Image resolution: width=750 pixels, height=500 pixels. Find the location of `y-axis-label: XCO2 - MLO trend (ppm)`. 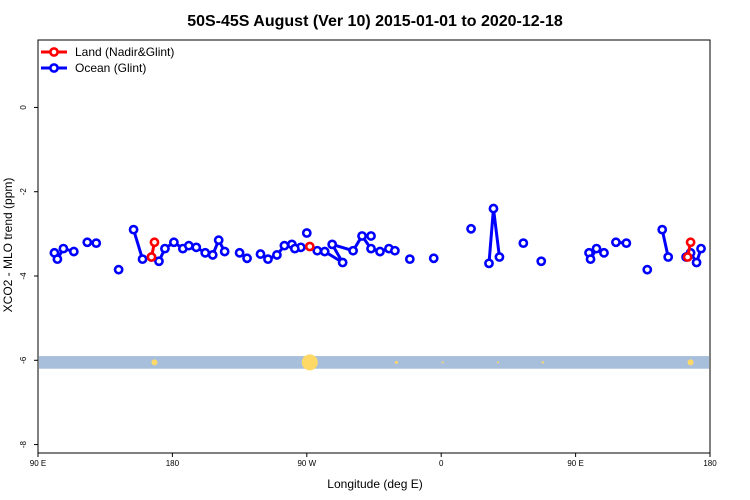

y-axis-label: XCO2 - MLO trend (ppm) is located at coordinates (8, 245).